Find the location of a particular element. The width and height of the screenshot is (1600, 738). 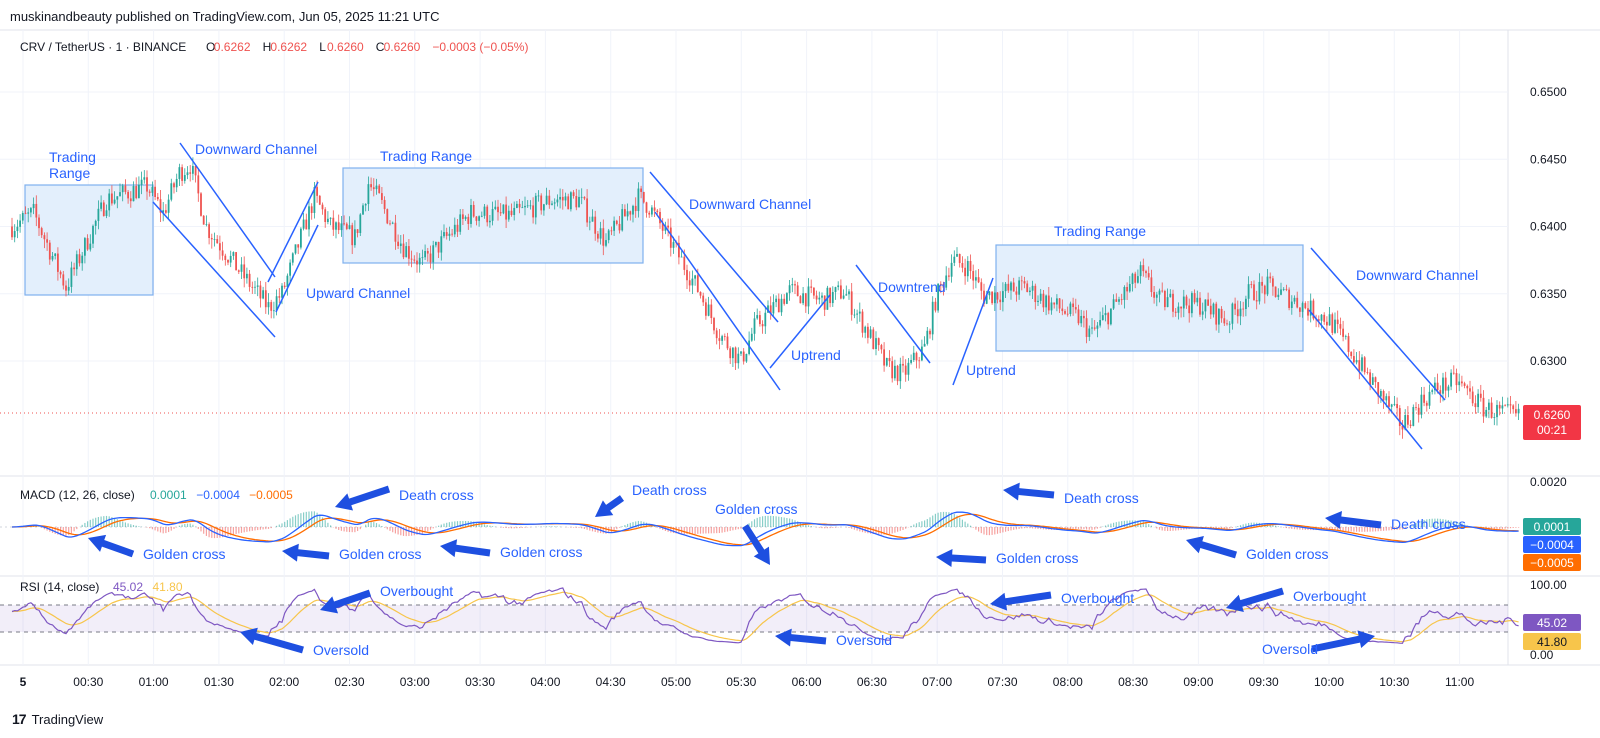

time-tick: 05:00 is located at coordinates (676, 682).